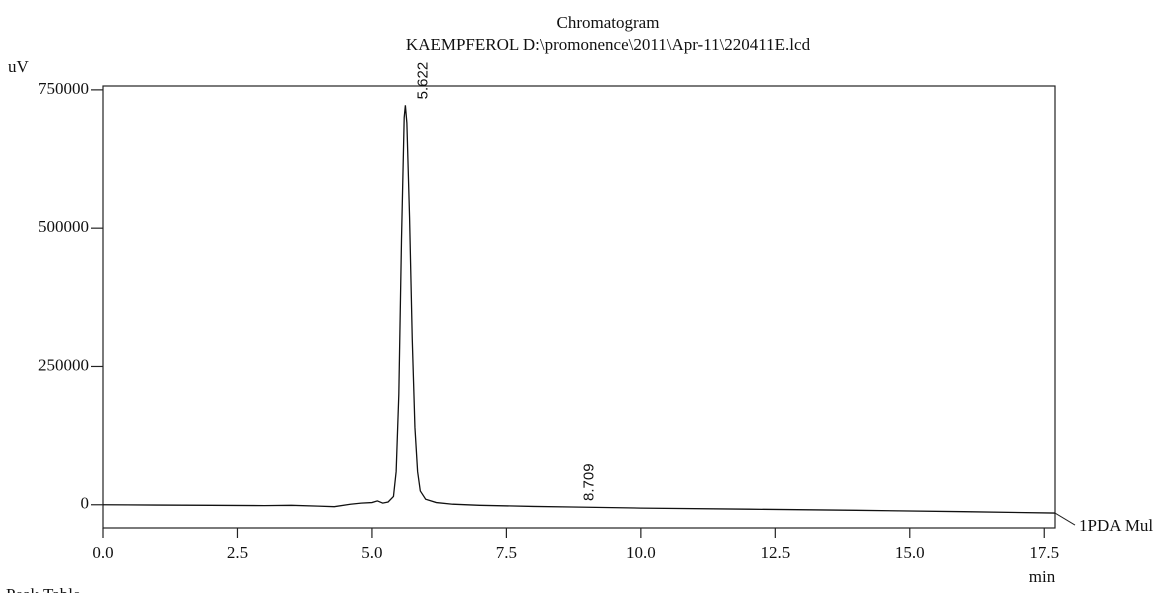 The image size is (1172, 593). Describe the element at coordinates (775, 552) in the screenshot. I see `x-tick-label: 12.5` at that location.